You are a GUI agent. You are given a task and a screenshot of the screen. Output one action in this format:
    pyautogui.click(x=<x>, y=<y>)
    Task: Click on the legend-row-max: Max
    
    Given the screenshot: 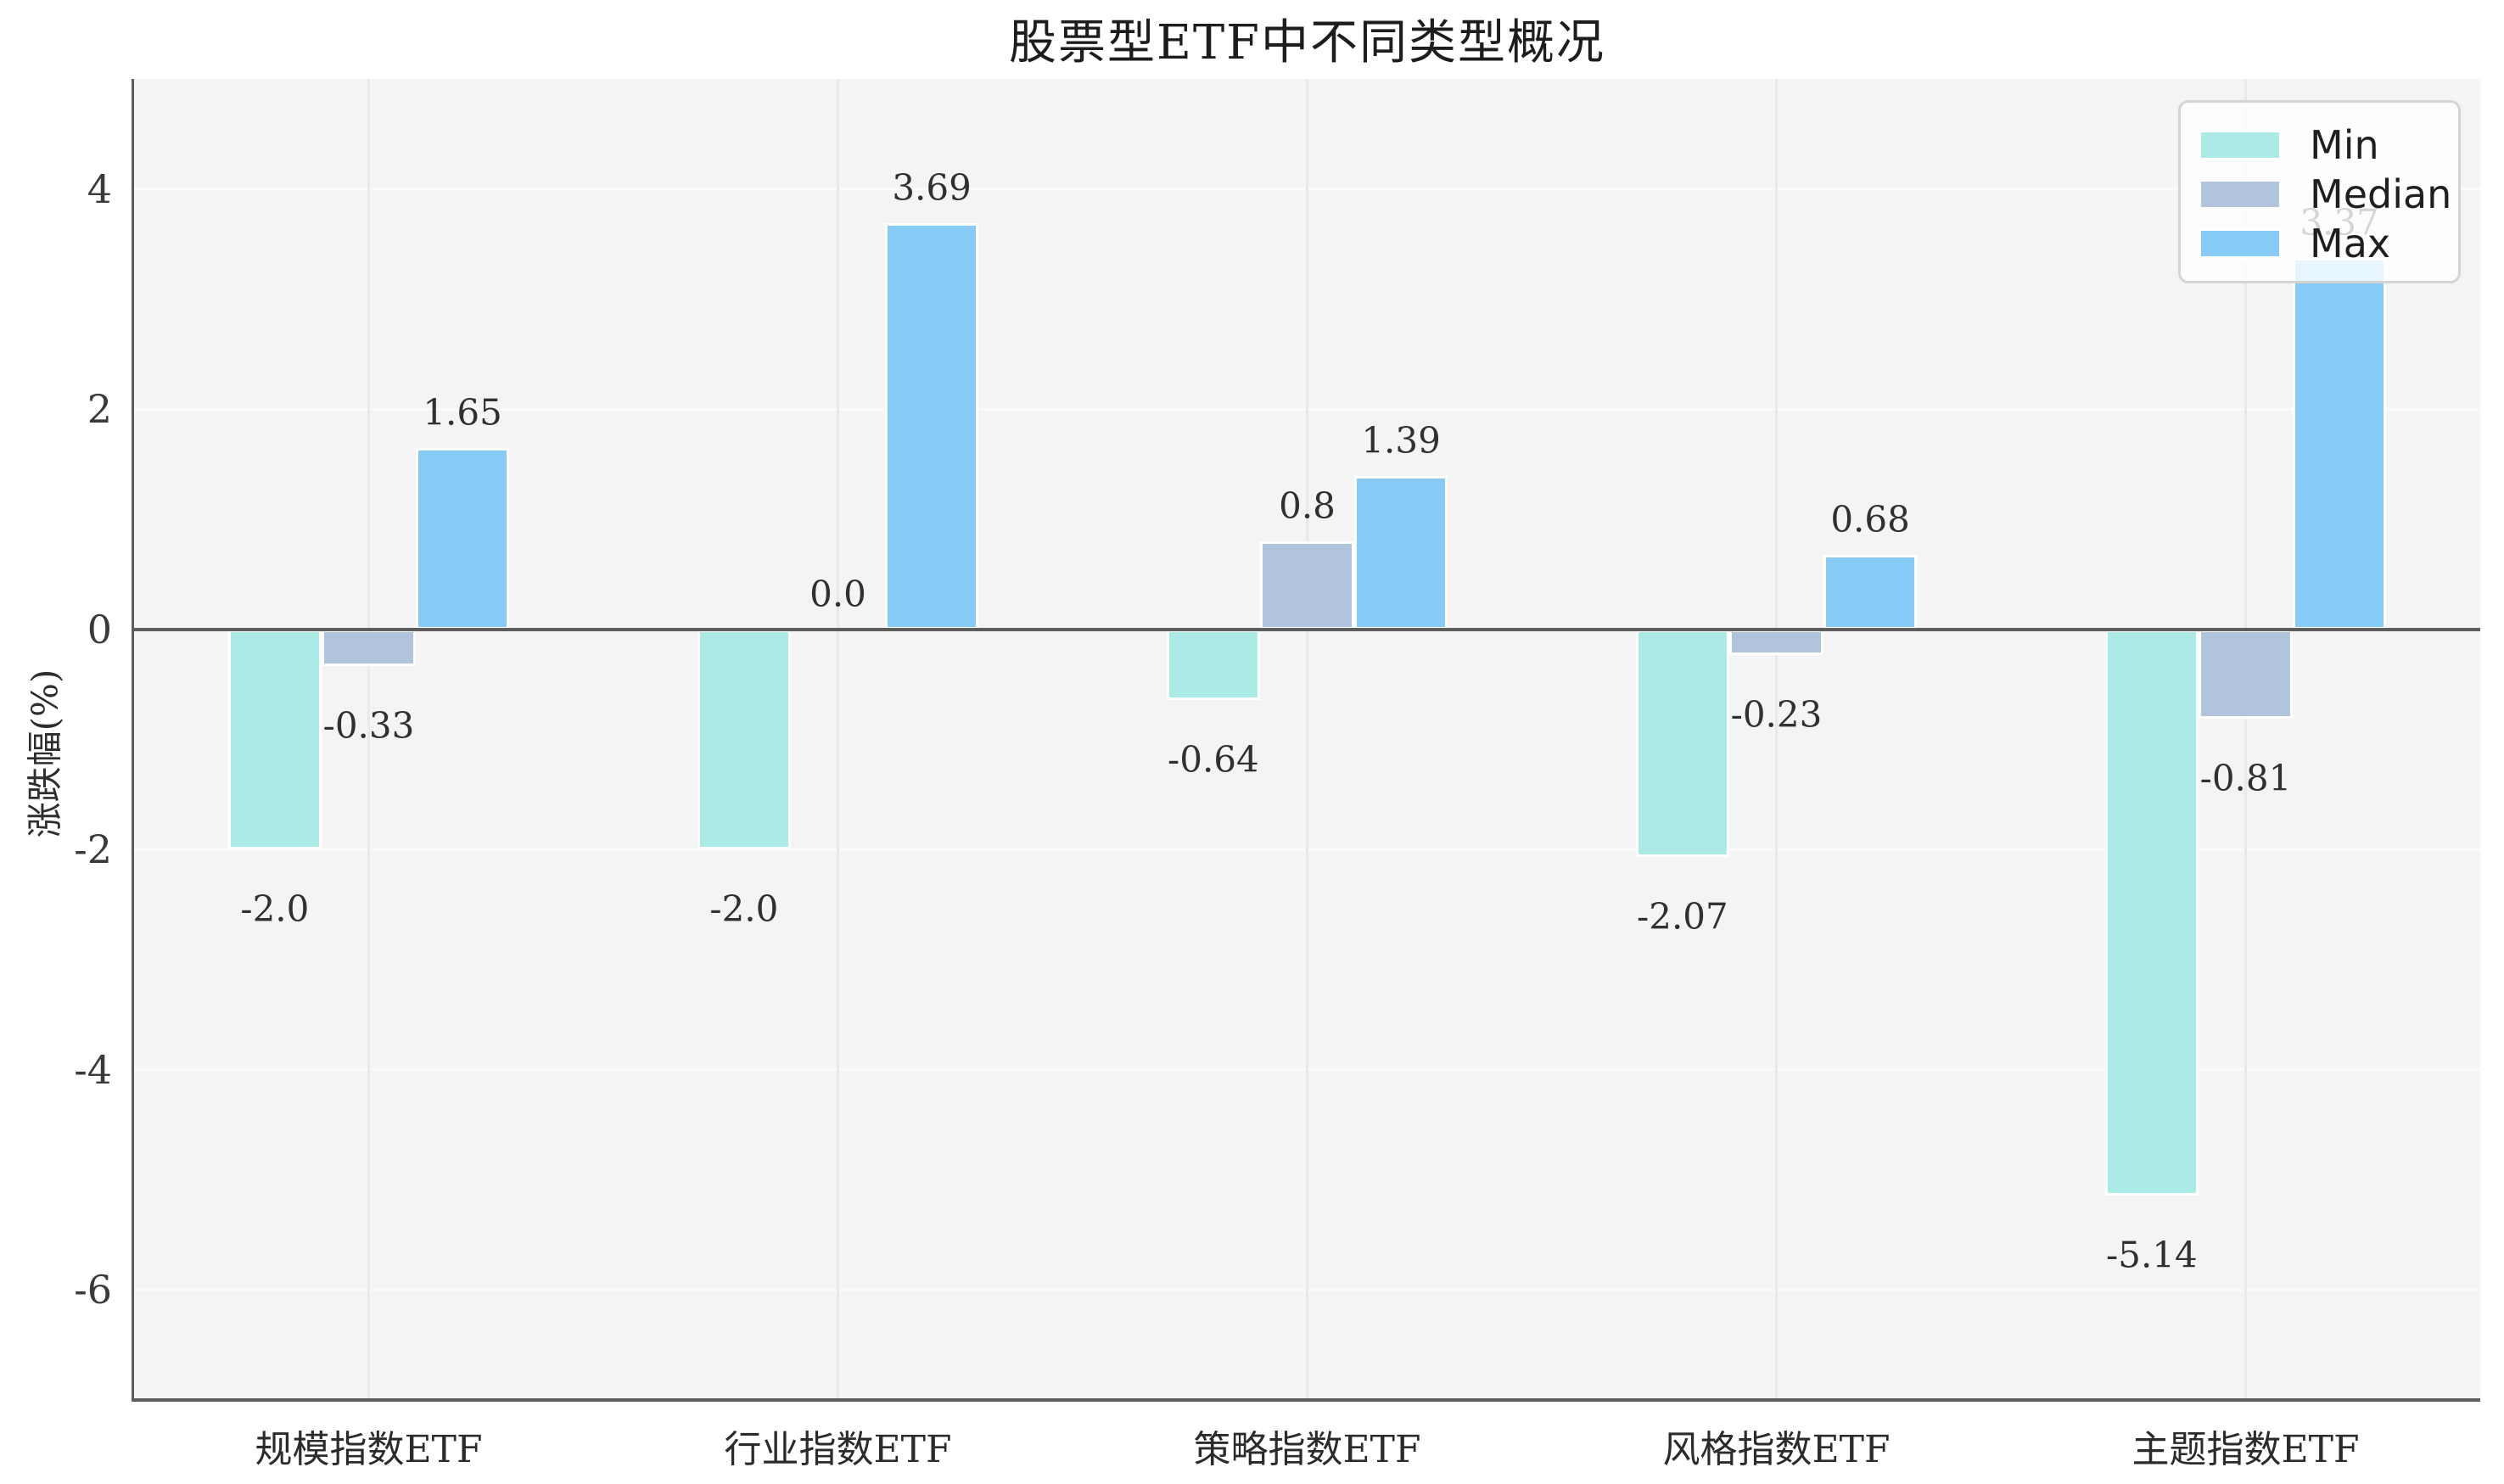 What is the action you would take?
    pyautogui.click(x=2328, y=244)
    